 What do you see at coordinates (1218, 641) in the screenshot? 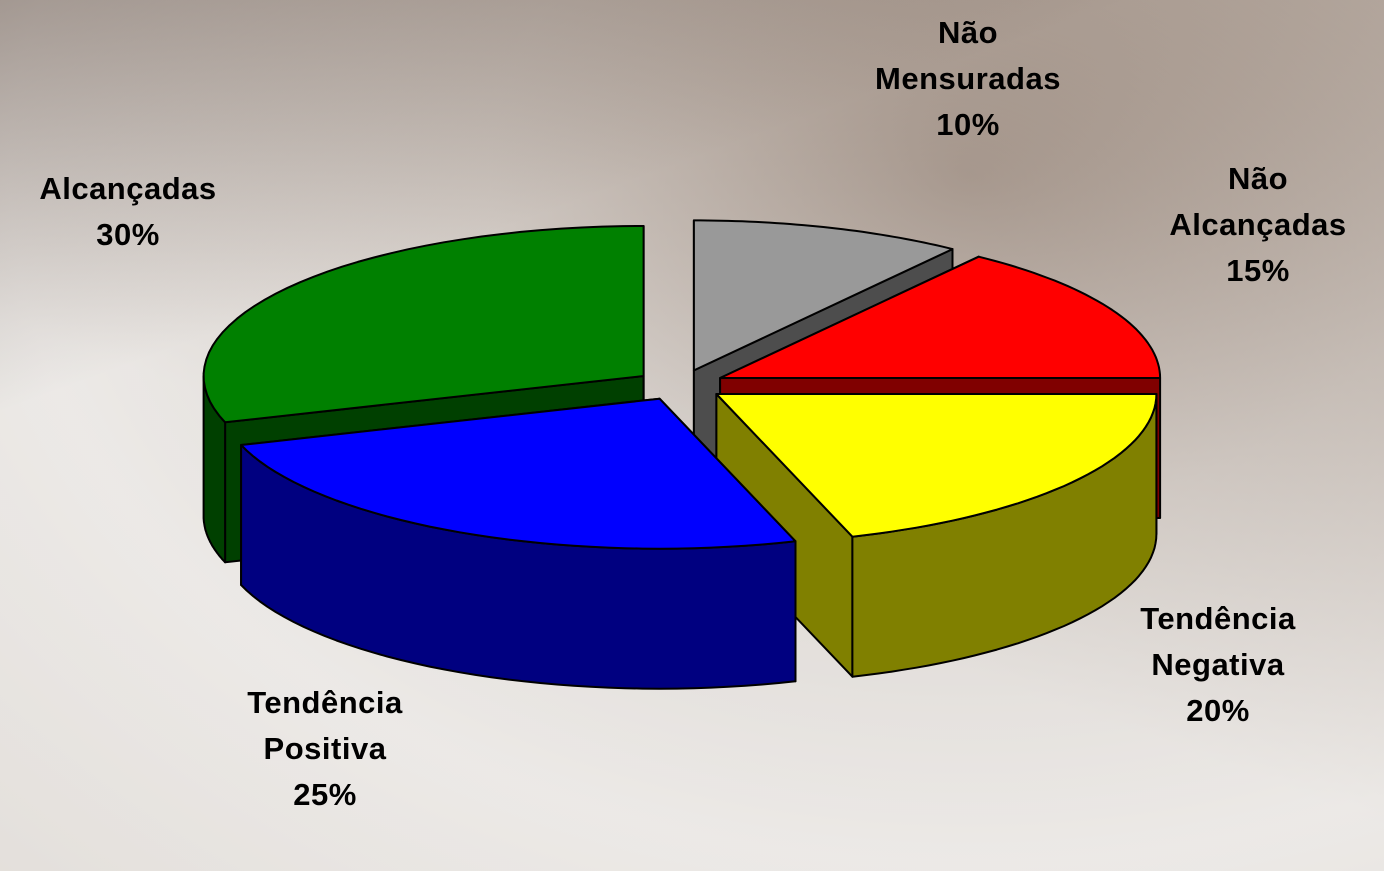
I see `category-label: Tendência Negativa` at bounding box center [1218, 641].